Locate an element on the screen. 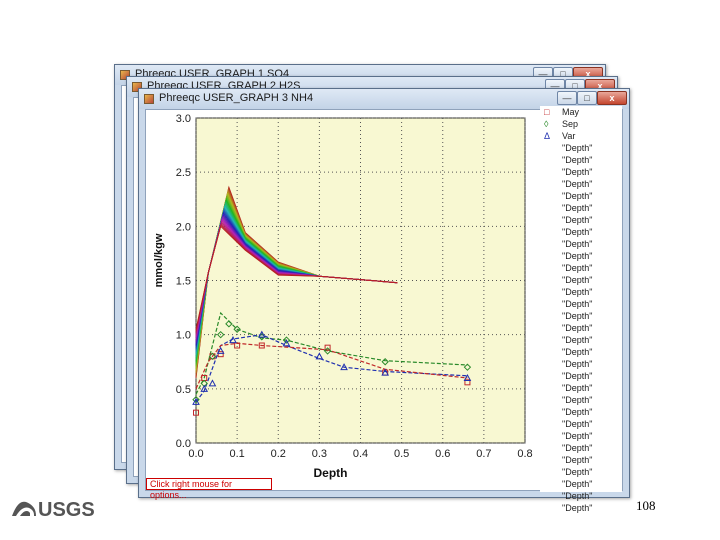 The width and height of the screenshot is (720, 540). x-tick-label: 0.0 is located at coordinates (195, 454).